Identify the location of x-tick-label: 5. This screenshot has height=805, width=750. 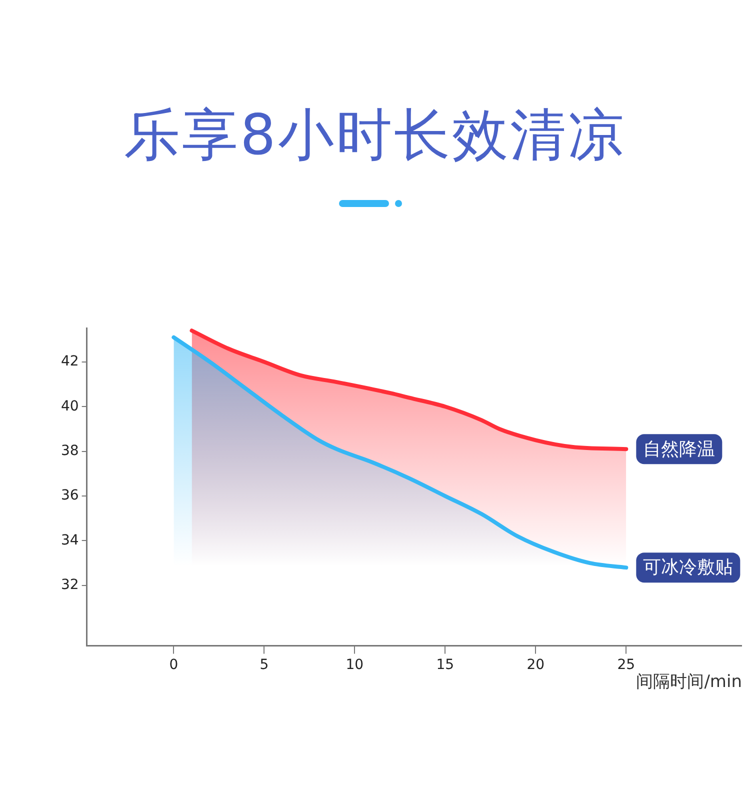
(264, 664).